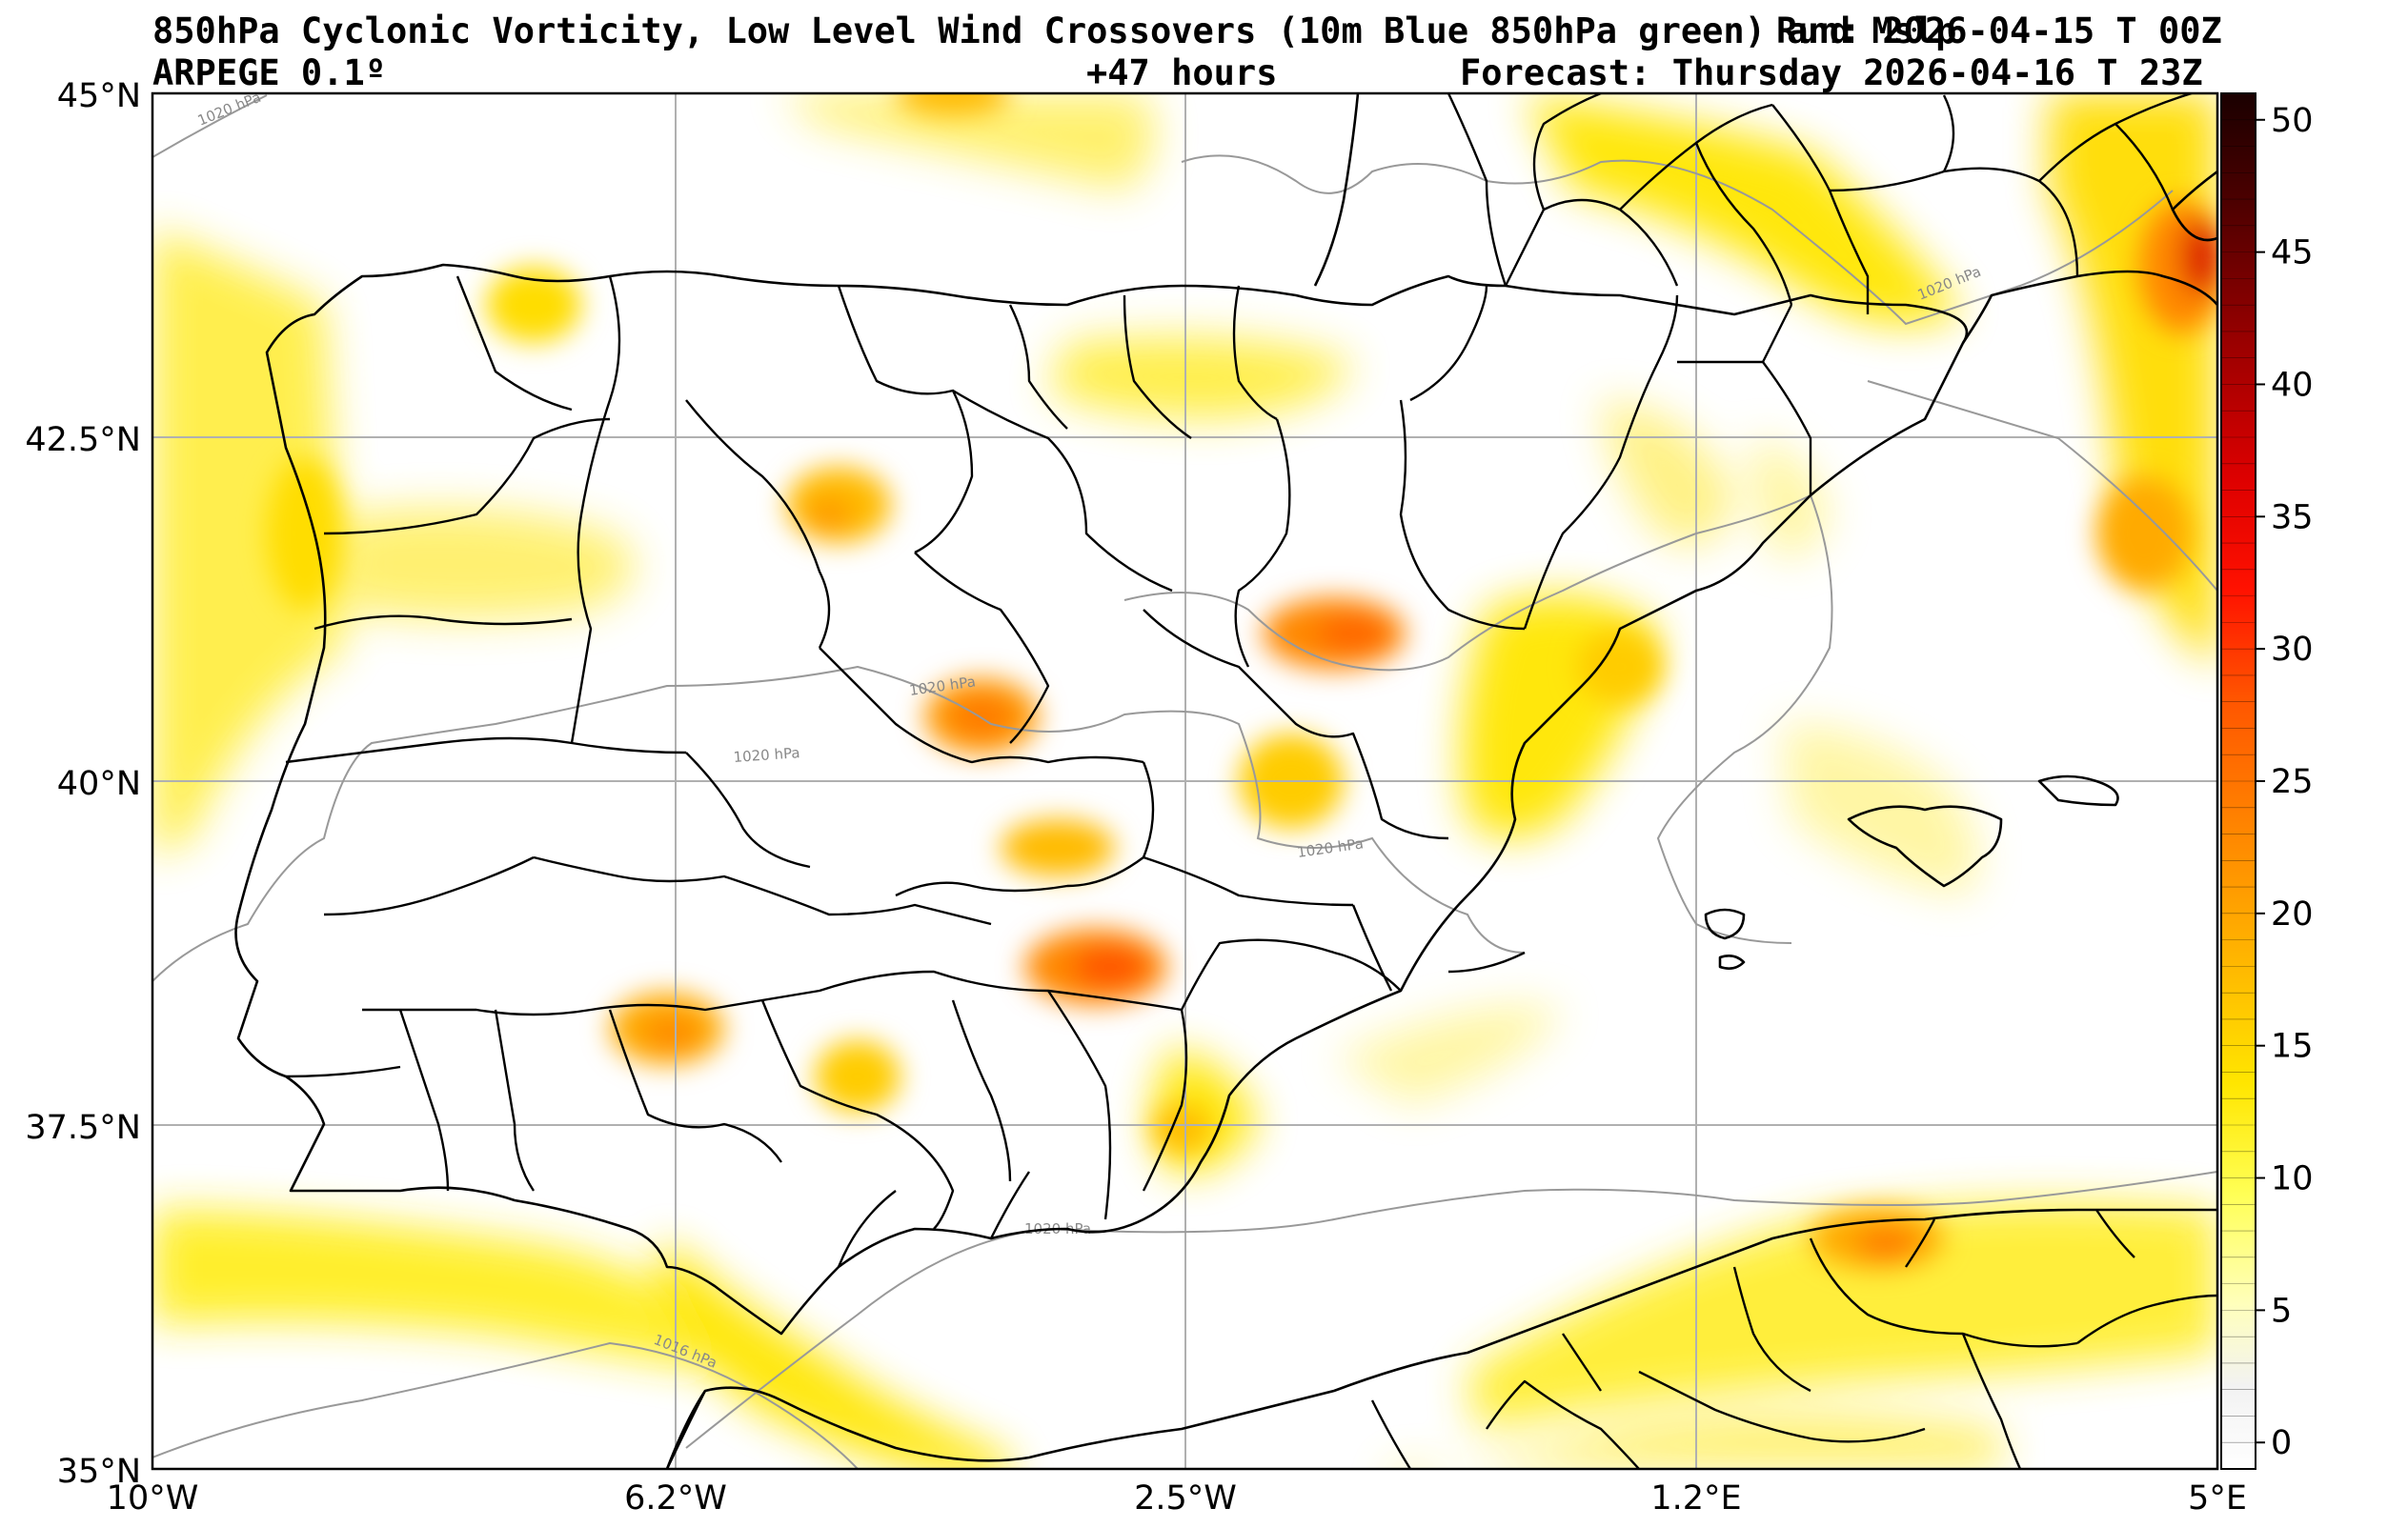 The image size is (2408, 1528). Describe the element at coordinates (2293, 1047) in the screenshot. I see `colorbar-tick-label: 15` at that location.